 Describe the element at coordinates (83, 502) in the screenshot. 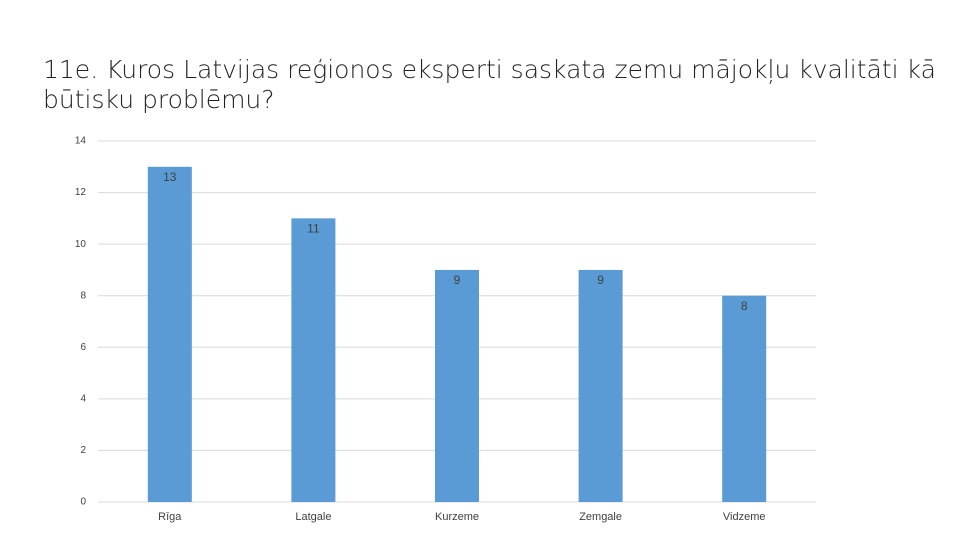

I see `y-tick-label: 0` at that location.